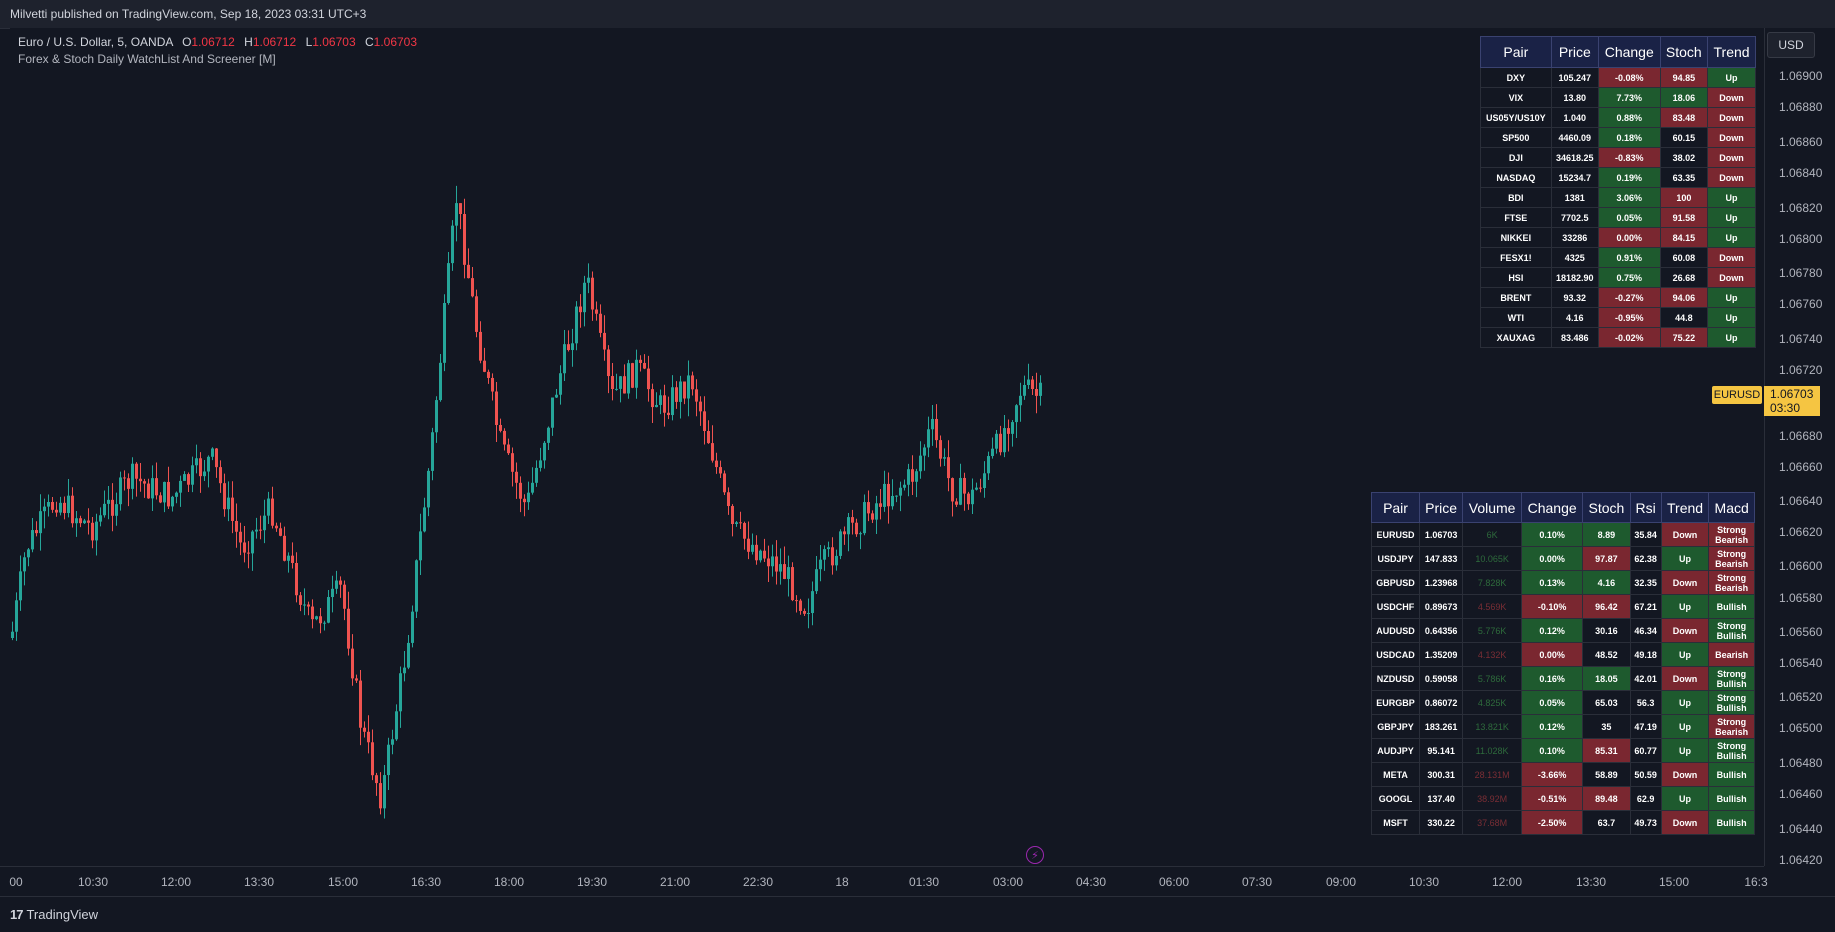 The height and width of the screenshot is (932, 1835). Describe the element at coordinates (1516, 177) in the screenshot. I see `cell-pair: NASDAQ` at that location.